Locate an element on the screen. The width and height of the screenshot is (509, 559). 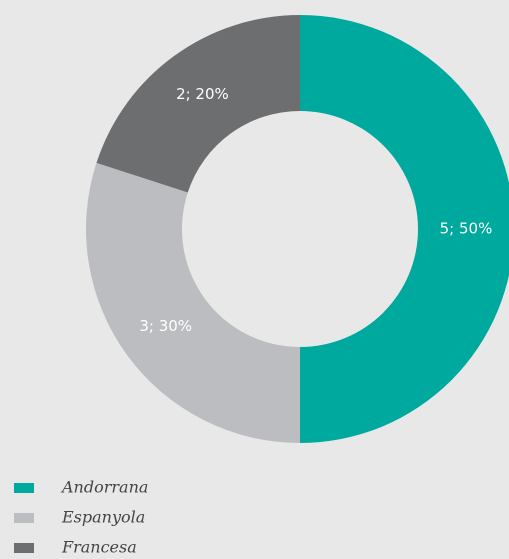
data-label: 2; 20% is located at coordinates (202, 94).